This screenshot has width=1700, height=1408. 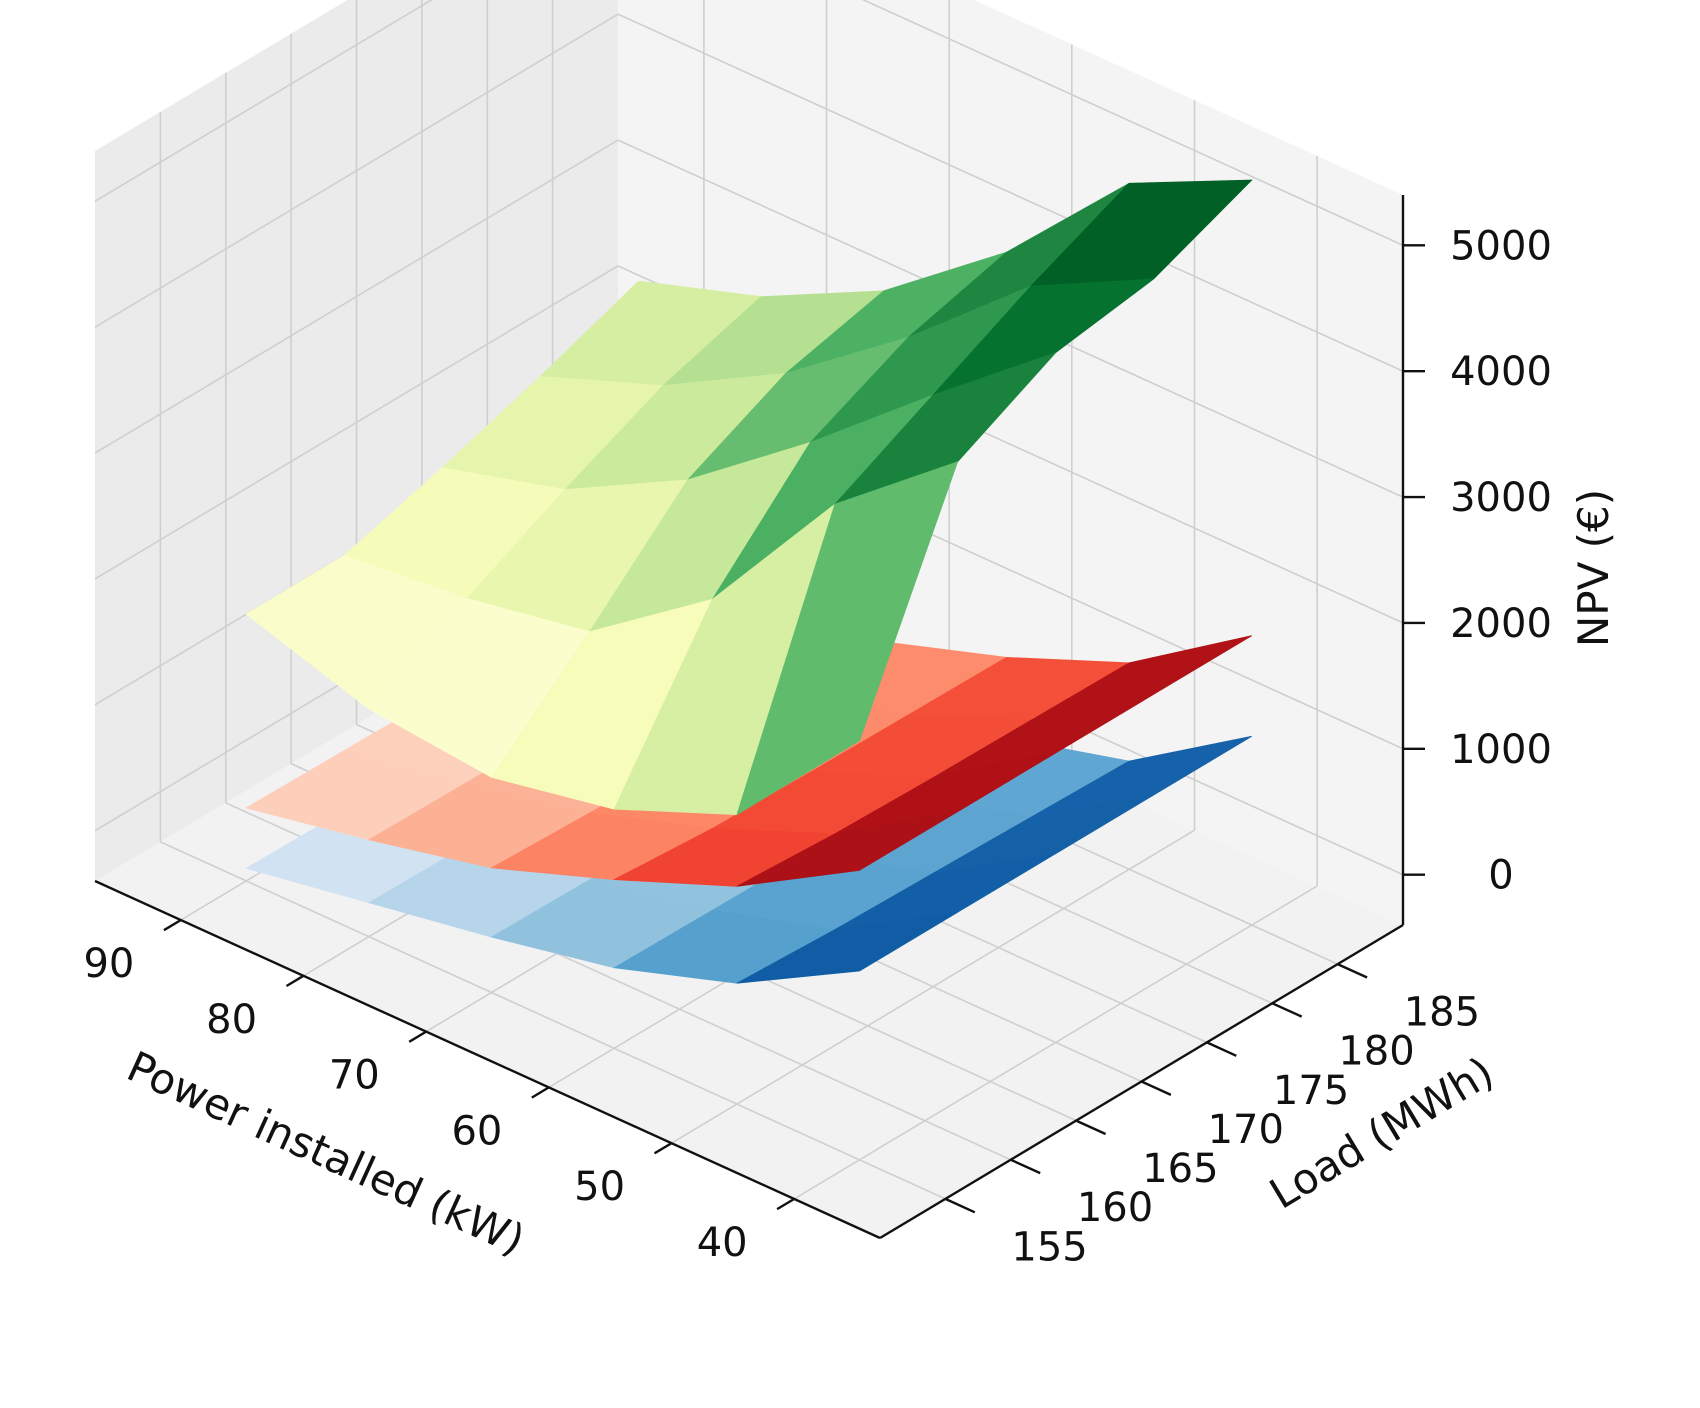 I want to click on x-tick-label: 40, so click(x=722, y=1243).